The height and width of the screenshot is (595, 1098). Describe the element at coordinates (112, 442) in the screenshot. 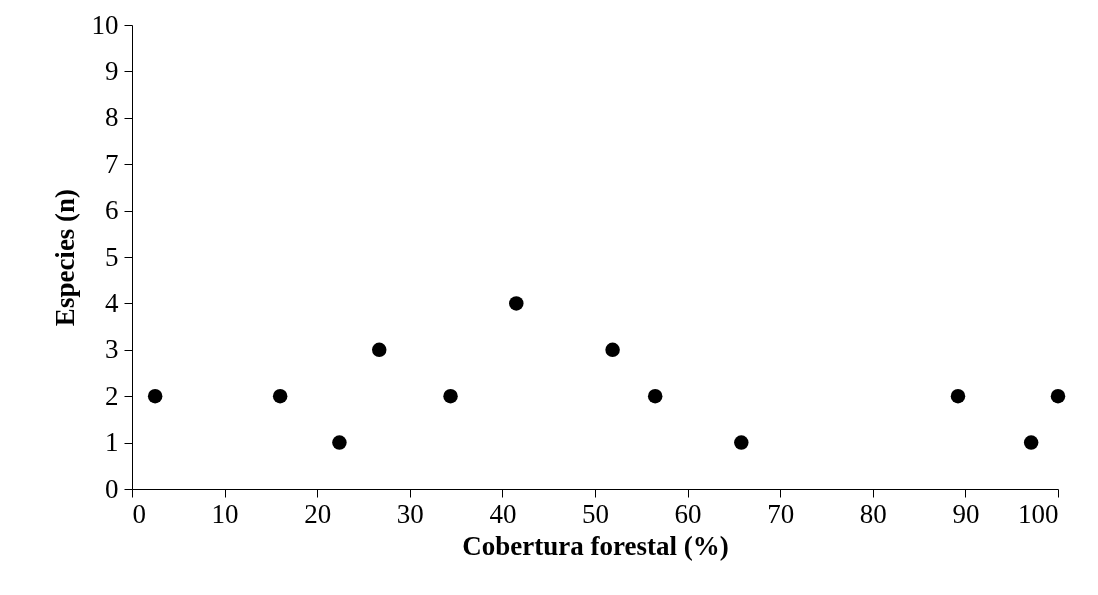

I see `y-tick-label: 1` at that location.